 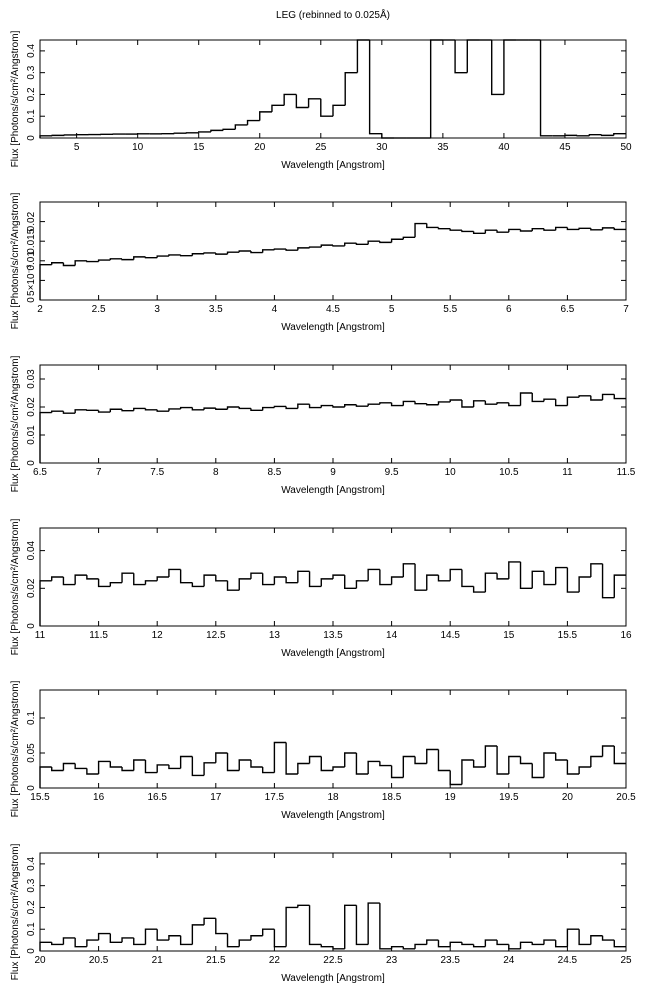 I want to click on x-tick-label: 13, so click(x=275, y=635).